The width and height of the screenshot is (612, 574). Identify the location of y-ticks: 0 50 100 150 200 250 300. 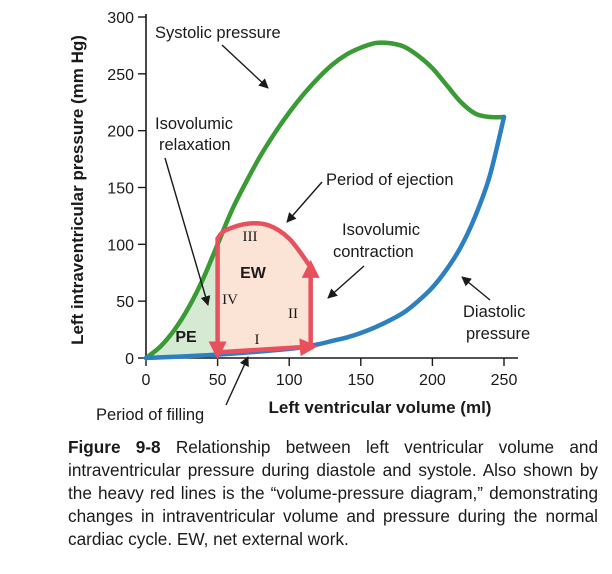
(126, 189).